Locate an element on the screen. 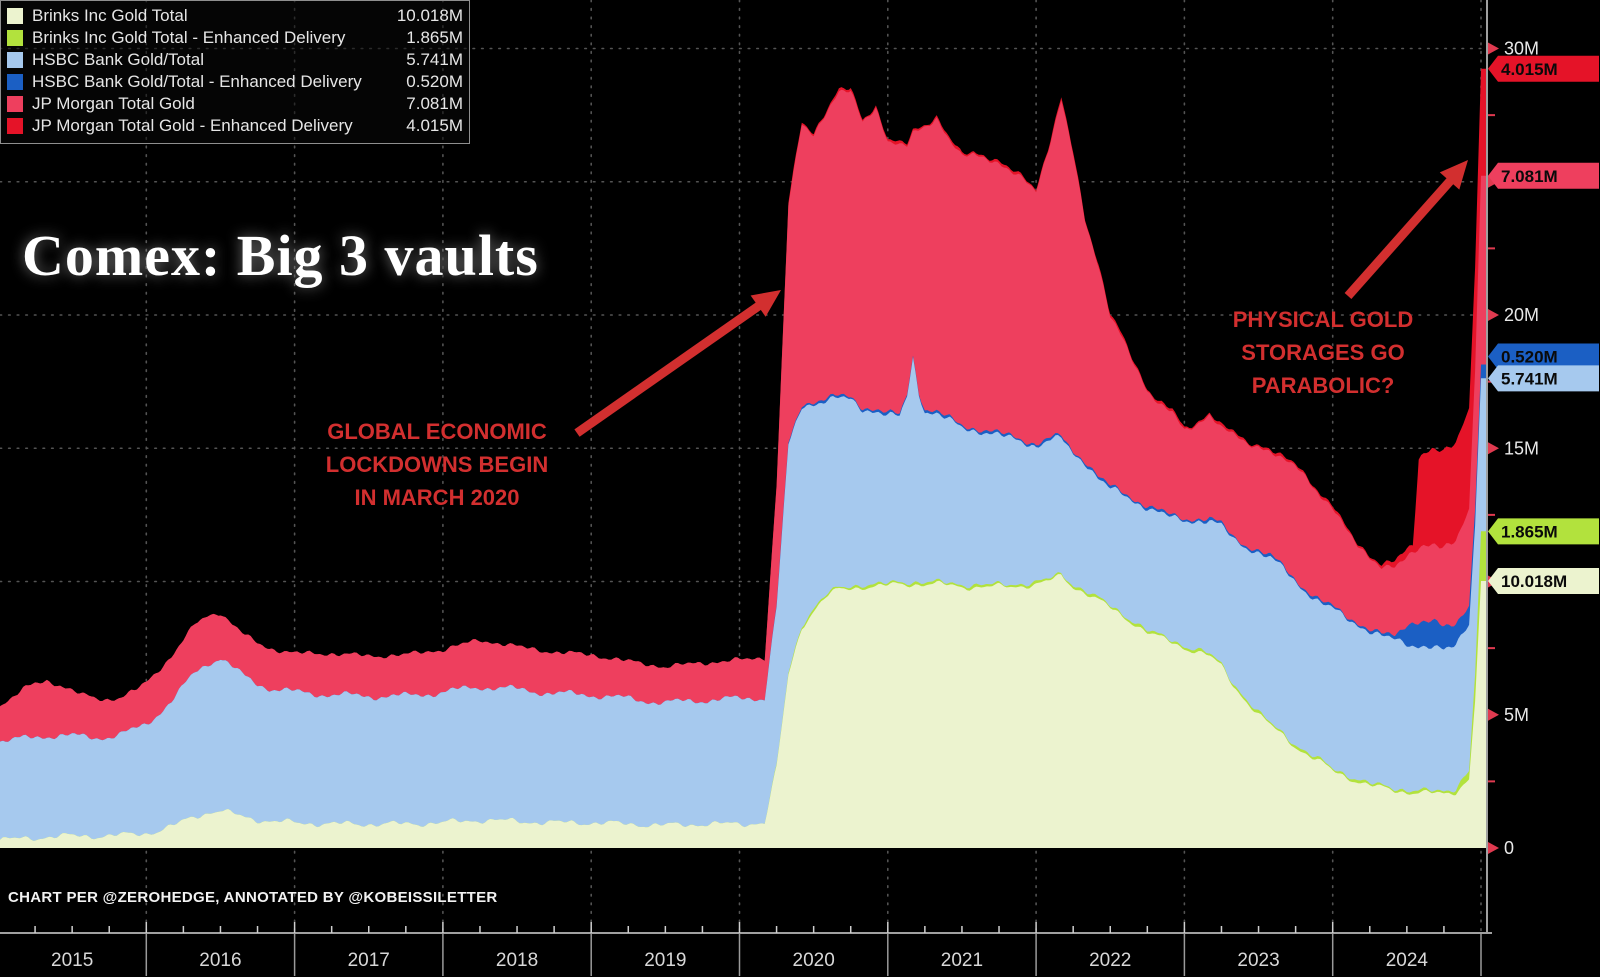 This screenshot has height=977, width=1600. parabolic-arrow-head is located at coordinates (1453, 175).